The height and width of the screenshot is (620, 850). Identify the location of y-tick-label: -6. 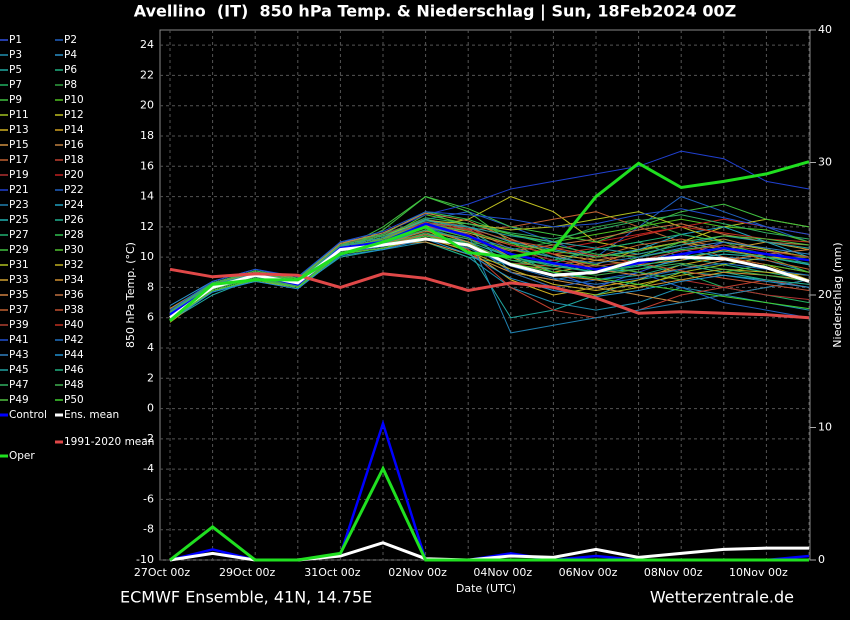
(148, 498).